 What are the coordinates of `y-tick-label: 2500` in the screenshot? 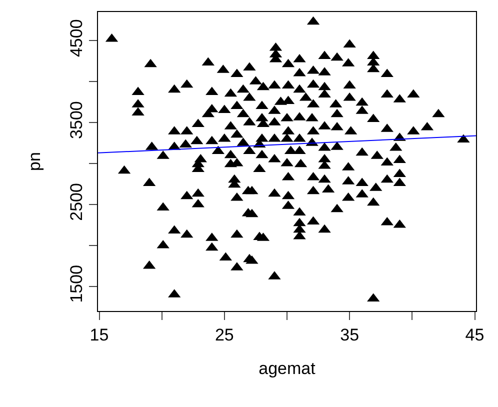 It's located at (76, 202).